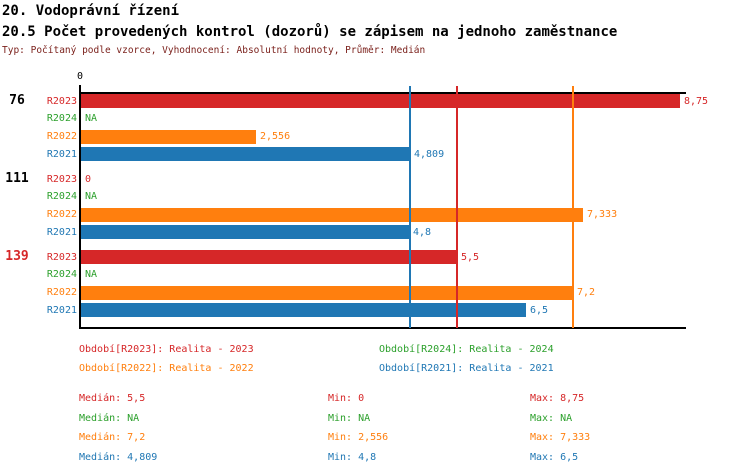 This screenshot has width=750, height=476. I want to click on stat-min: Min: 0, so click(346, 398).